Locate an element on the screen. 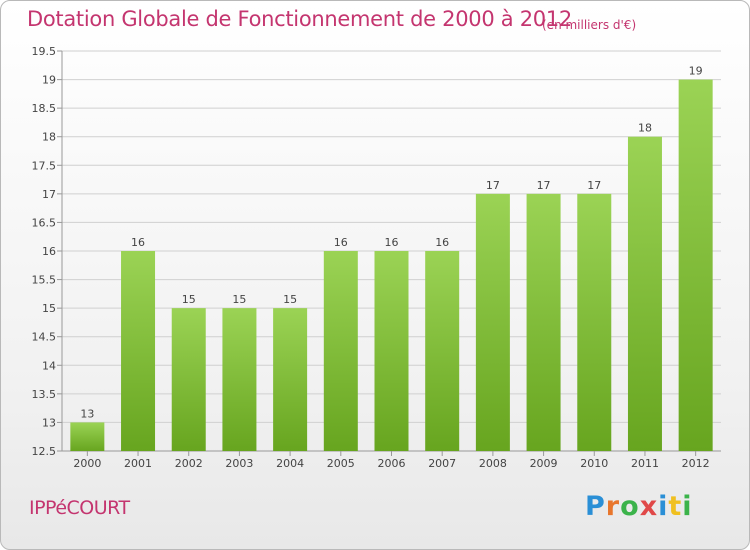 Image resolution: width=750 pixels, height=550 pixels. logo-letter: o is located at coordinates (630, 506).